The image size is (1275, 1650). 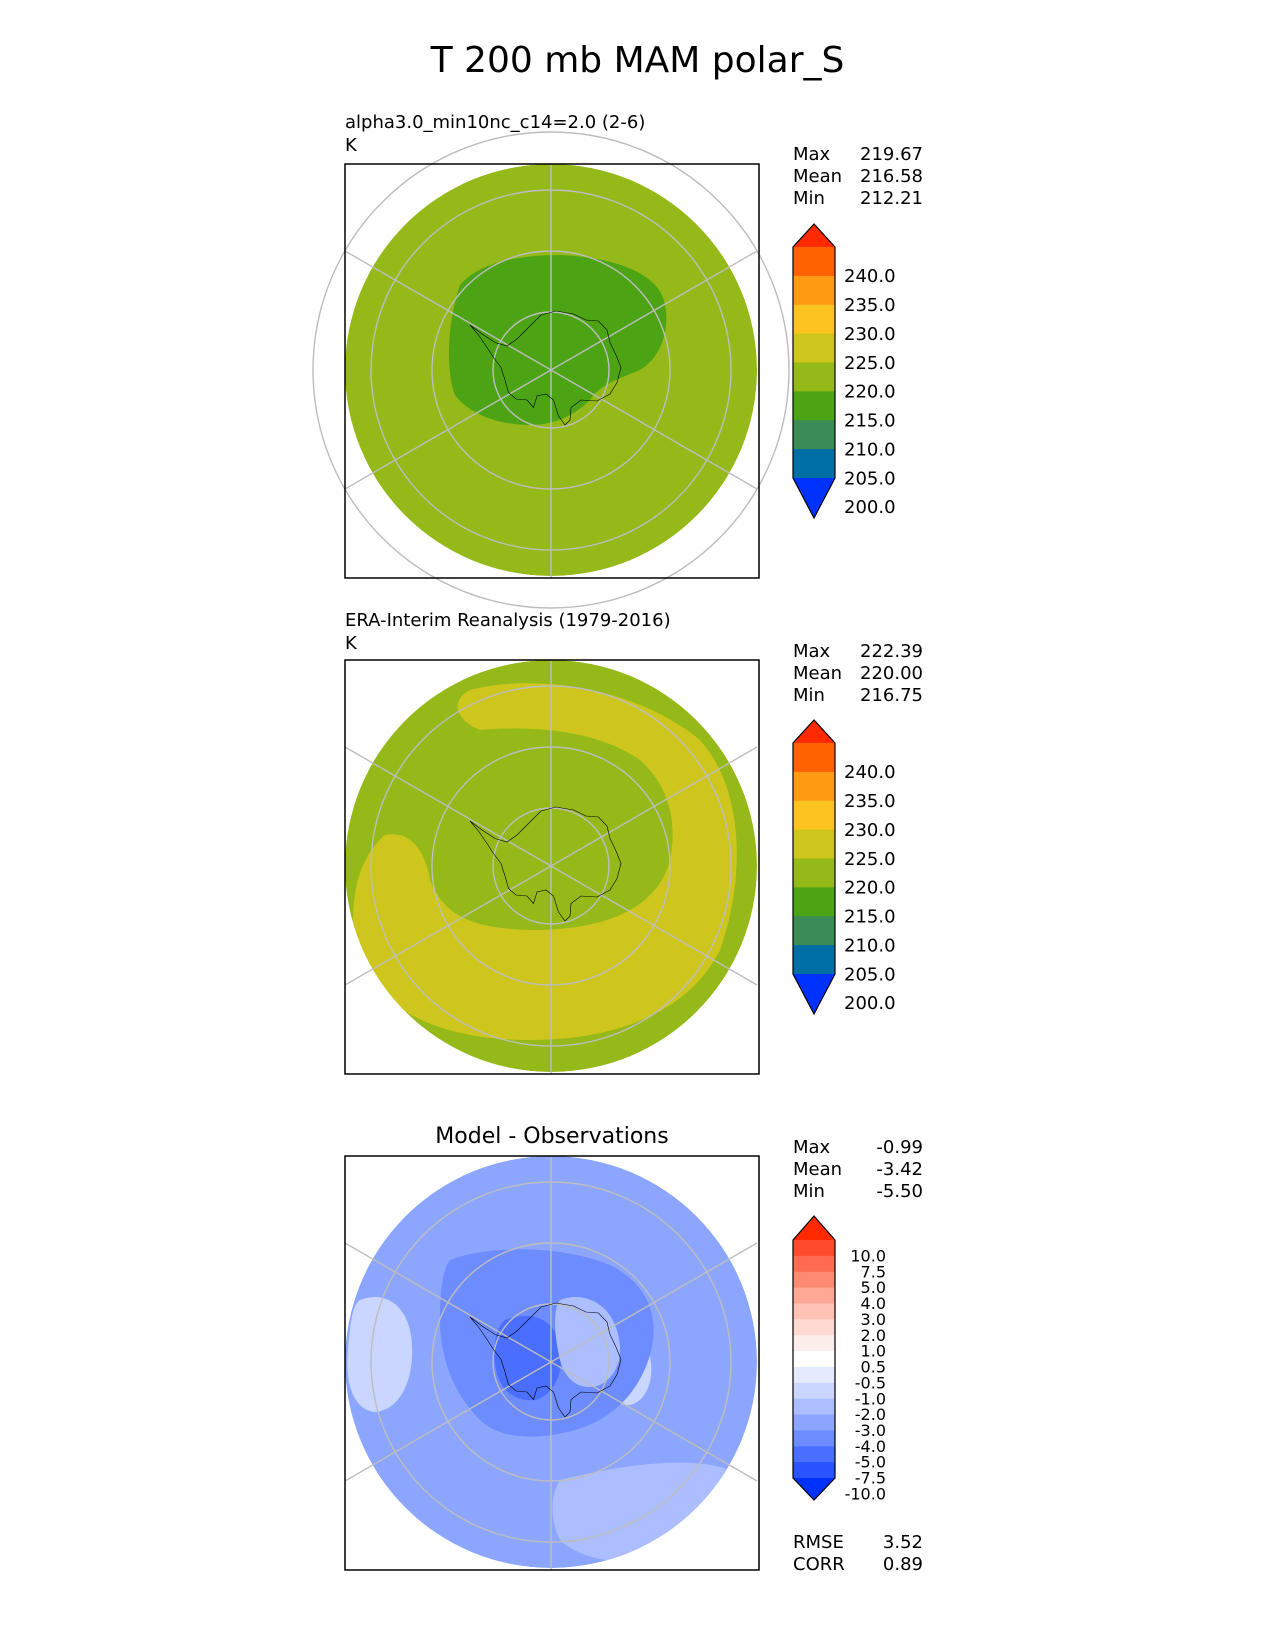 What do you see at coordinates (873, 1287) in the screenshot?
I see `colorbar-tick-label: 5.0` at bounding box center [873, 1287].